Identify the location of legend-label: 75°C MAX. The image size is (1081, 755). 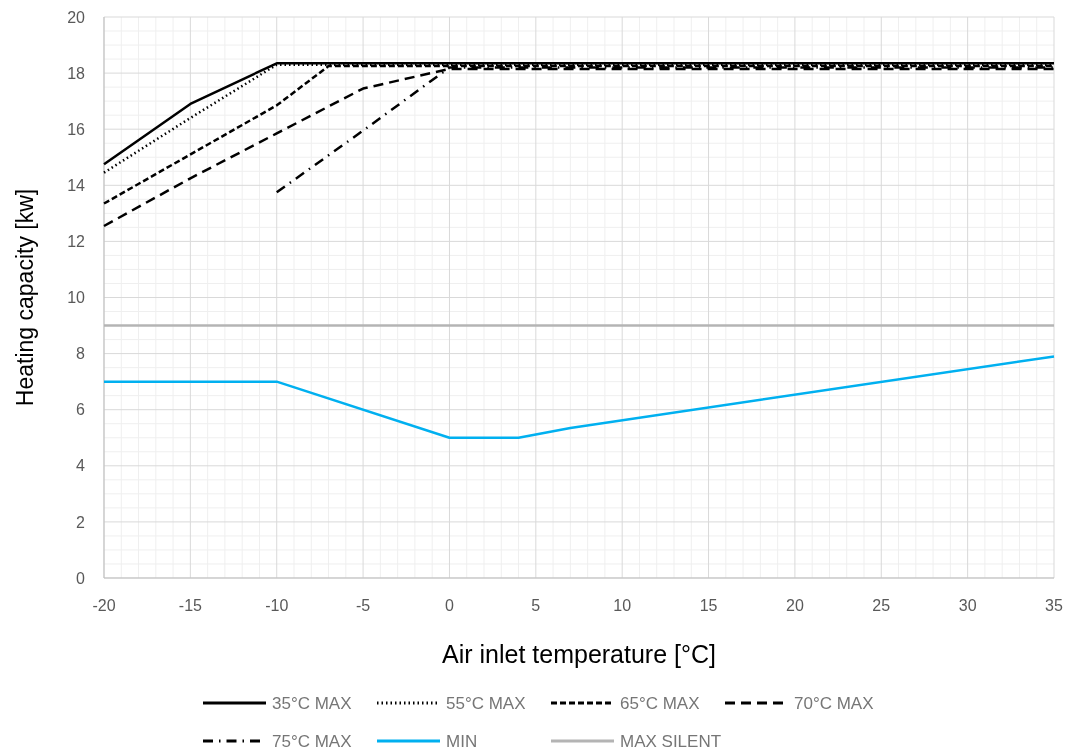
(312, 741).